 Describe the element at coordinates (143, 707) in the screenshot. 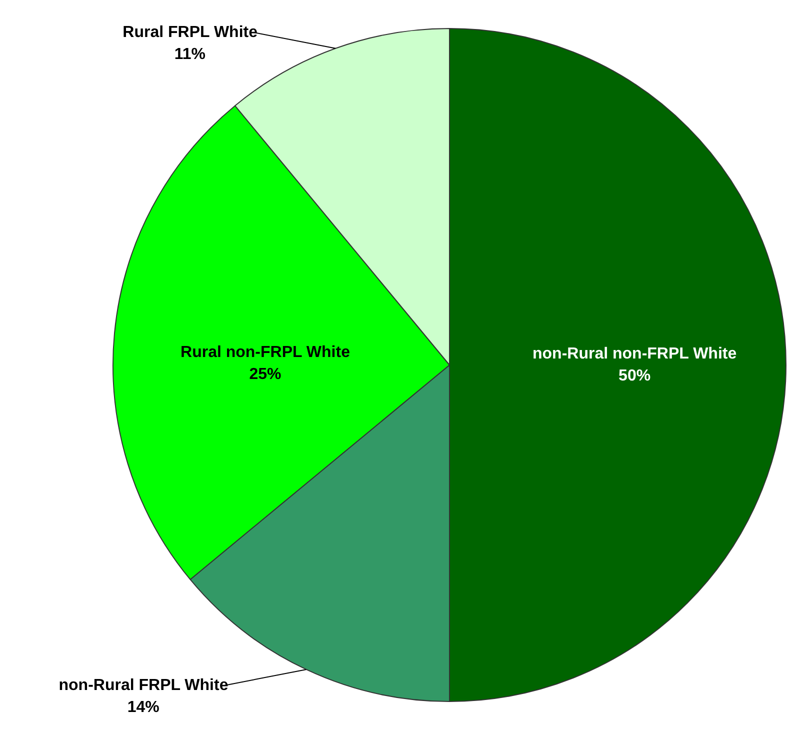

I see `data-label: 14%` at that location.